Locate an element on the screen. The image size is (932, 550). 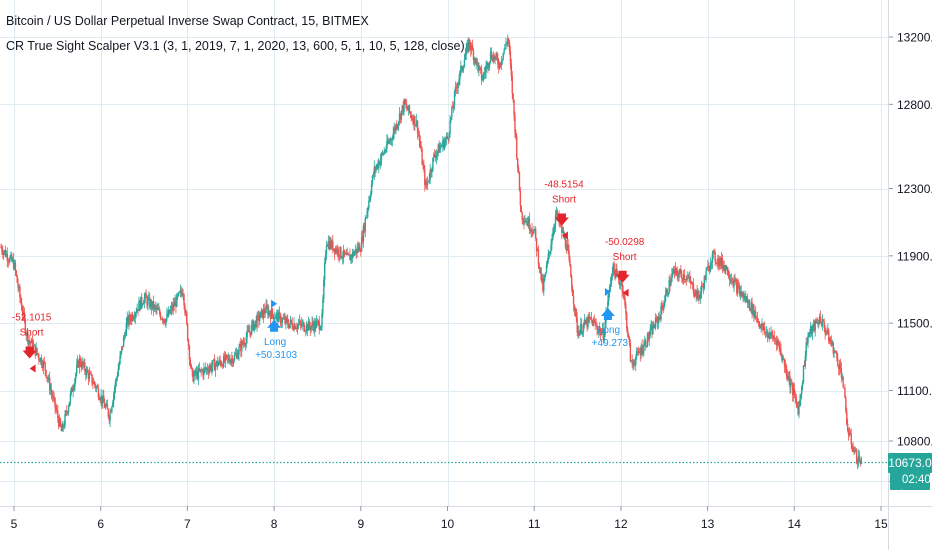
price-tick-label: 10800.0 is located at coordinates (914, 442).